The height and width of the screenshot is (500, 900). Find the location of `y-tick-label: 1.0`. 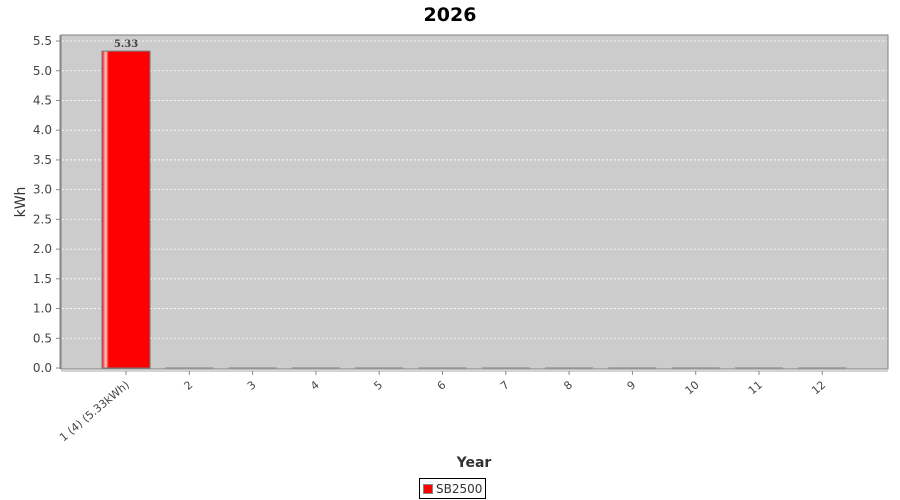

y-tick-label: 1.0 is located at coordinates (42, 309).